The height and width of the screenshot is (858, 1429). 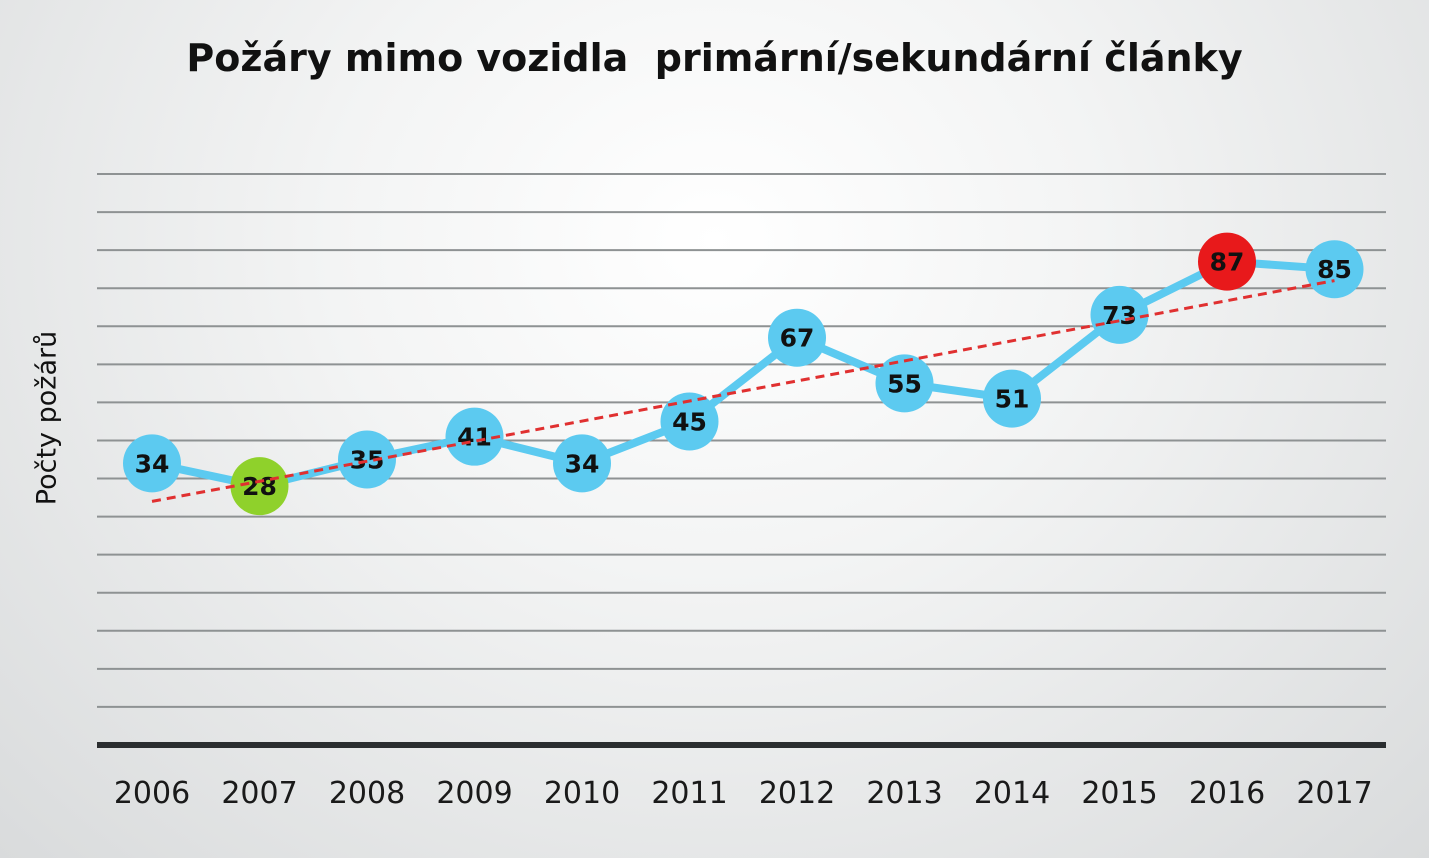 What do you see at coordinates (689, 793) in the screenshot?
I see `x-tick-2011: 2011` at bounding box center [689, 793].